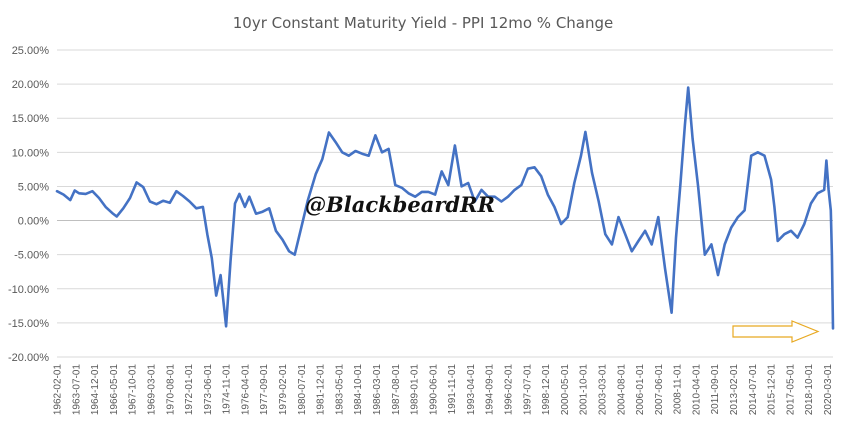  I want to click on y-tick-label: 20.00%, so click(31, 85).